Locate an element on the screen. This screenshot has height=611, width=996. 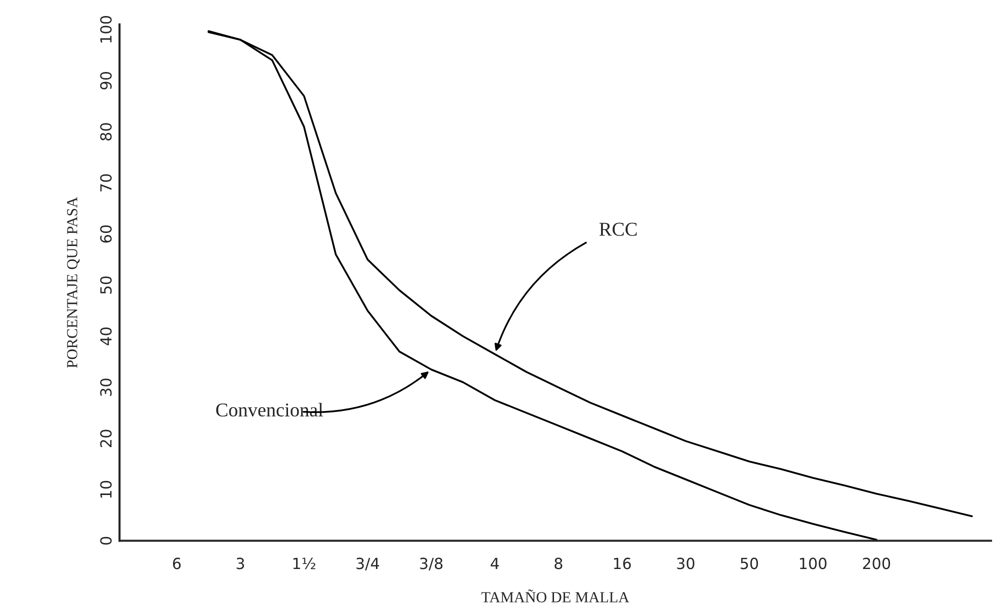
y-tick-label: 30 is located at coordinates (106, 387).